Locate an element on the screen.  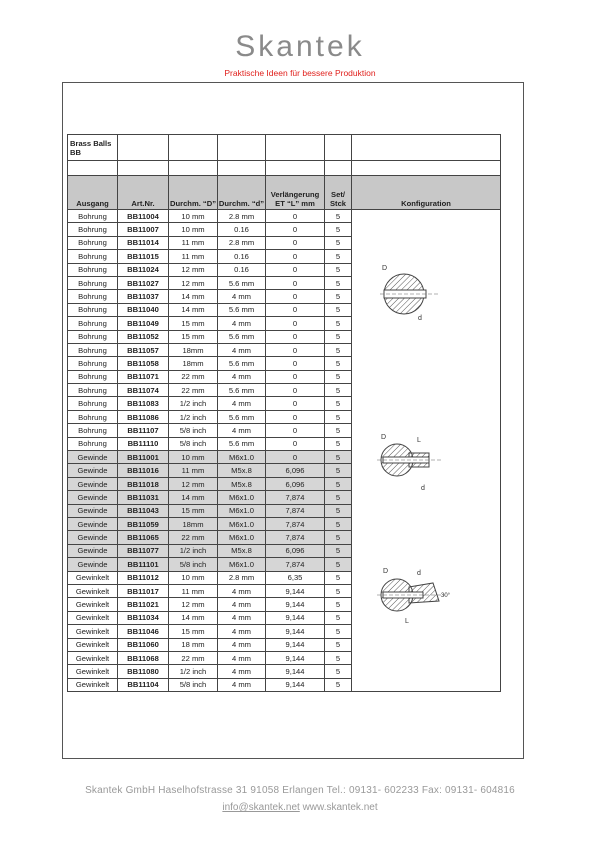
table-row: Bohrung BB11014 11 mm 2.8 mm 0 5 is located at coordinates (284, 243).